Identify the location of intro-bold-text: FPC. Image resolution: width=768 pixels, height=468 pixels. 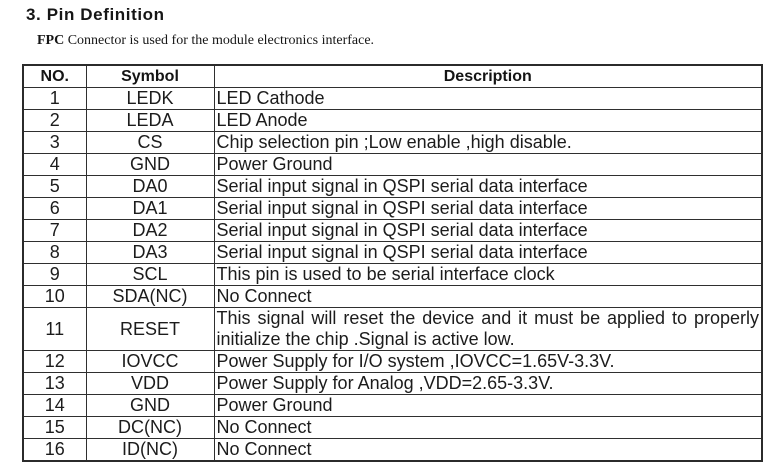
(51, 40).